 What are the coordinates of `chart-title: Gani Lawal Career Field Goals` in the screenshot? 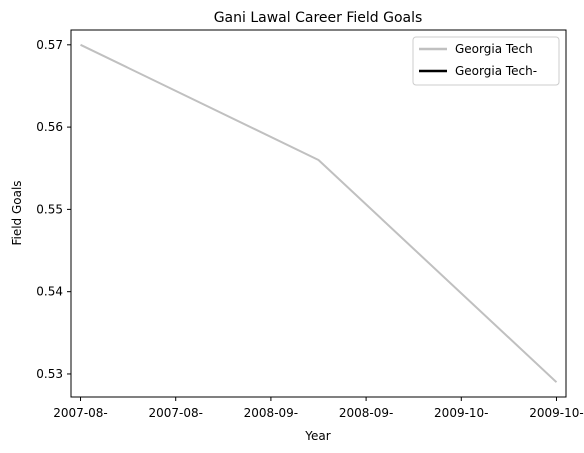 It's located at (318, 18).